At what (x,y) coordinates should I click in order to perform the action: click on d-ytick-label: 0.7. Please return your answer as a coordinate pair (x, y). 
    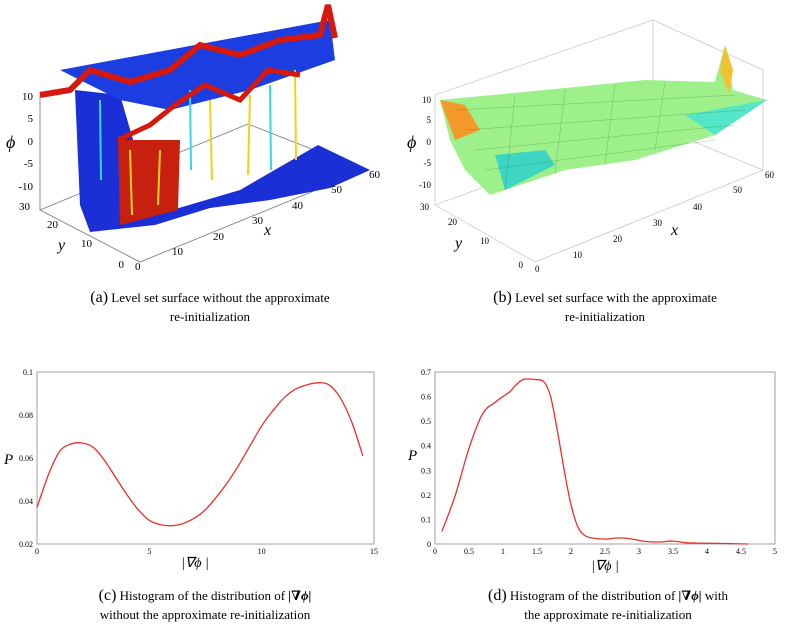
    Looking at the image, I should click on (426, 372).